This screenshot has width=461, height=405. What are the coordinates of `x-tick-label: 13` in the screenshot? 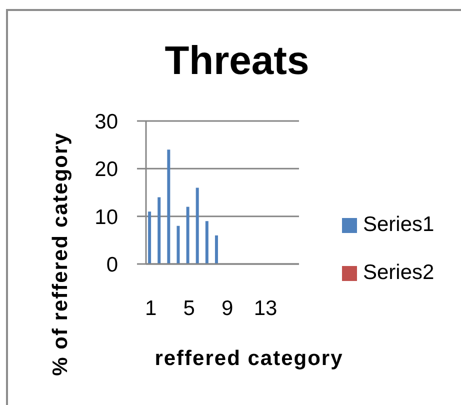 It's located at (266, 308).